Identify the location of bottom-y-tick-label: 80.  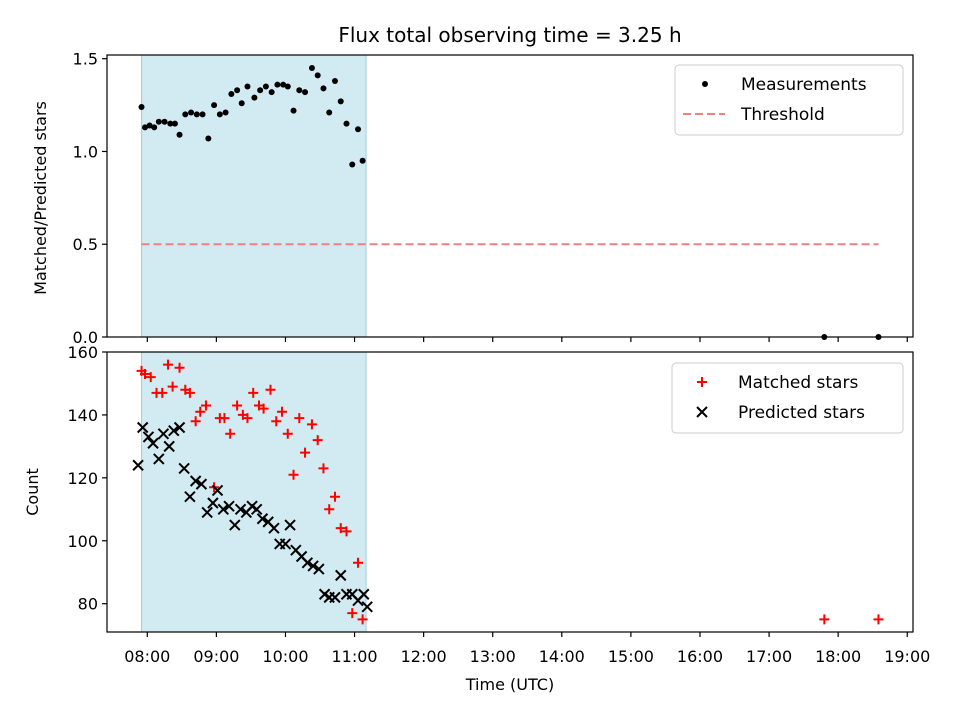
(88, 604).